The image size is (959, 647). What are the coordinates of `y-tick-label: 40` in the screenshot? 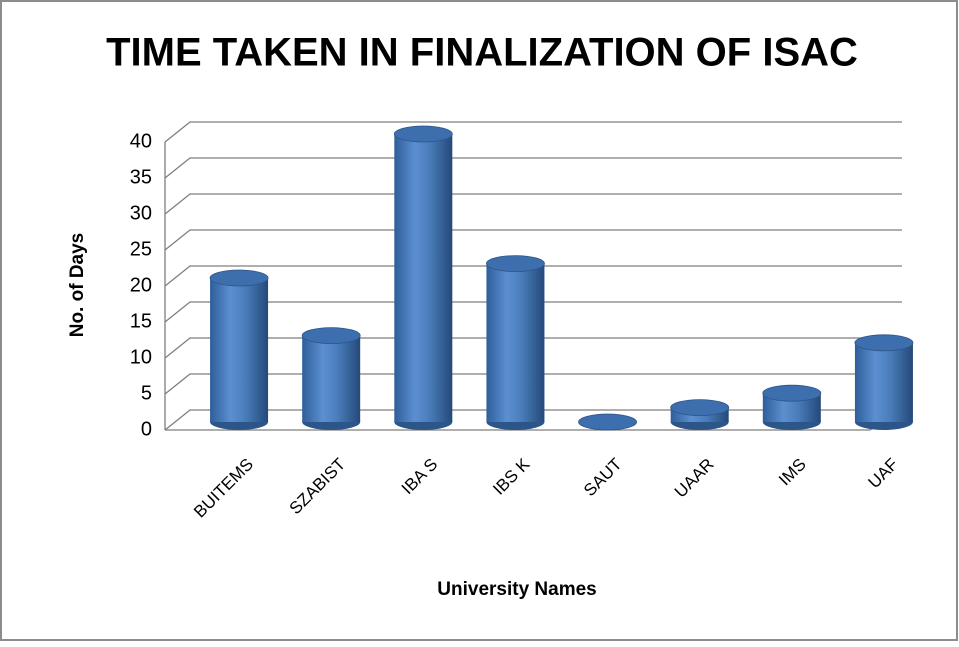 It's located at (141, 141).